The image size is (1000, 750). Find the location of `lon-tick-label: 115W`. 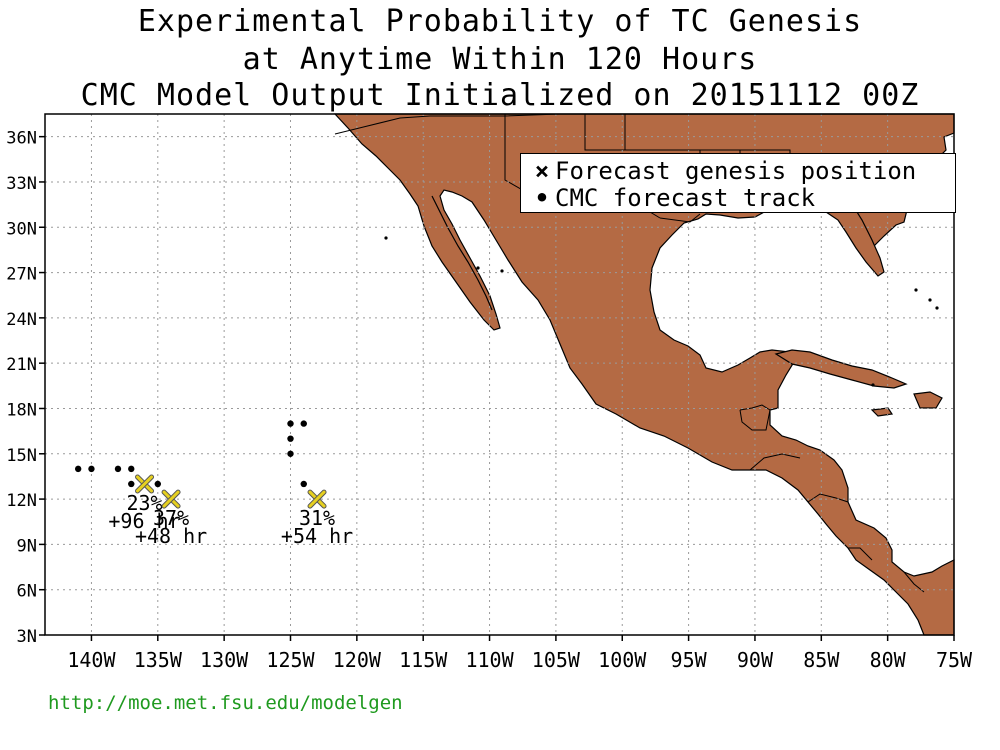

lon-tick-label: 115W is located at coordinates (423, 660).